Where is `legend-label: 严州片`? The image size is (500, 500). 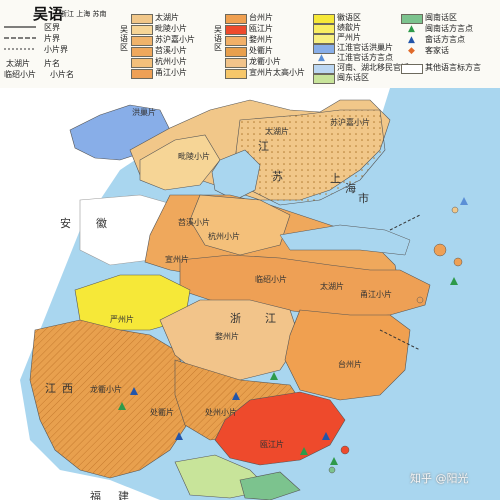
legend-label: 严州片 is located at coordinates (349, 37).